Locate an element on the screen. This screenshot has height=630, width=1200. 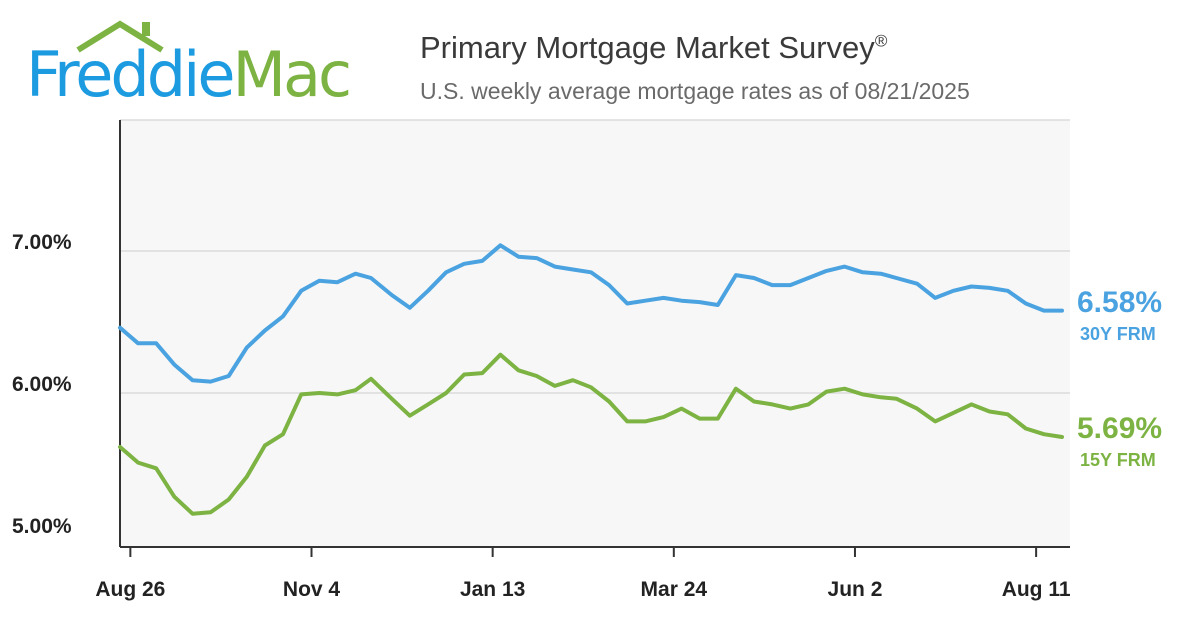
chart-title: Primary Mortgage Market Survey® is located at coordinates (653, 48).